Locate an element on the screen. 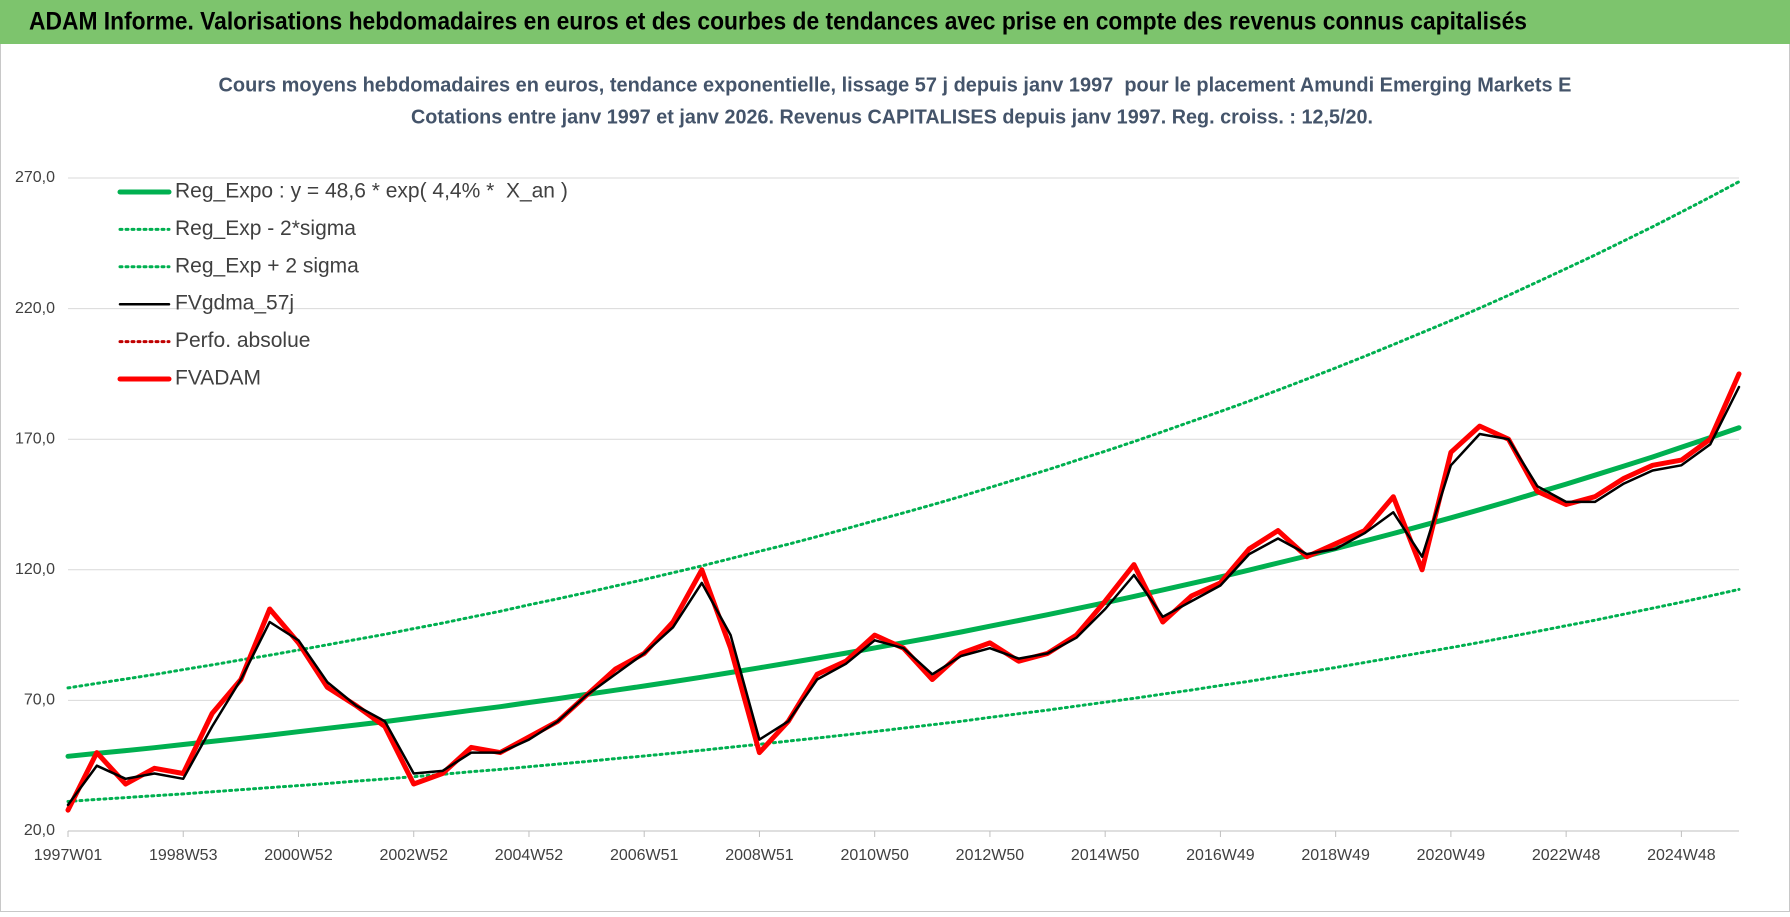  y-tick-label: 170,0 is located at coordinates (35, 438).